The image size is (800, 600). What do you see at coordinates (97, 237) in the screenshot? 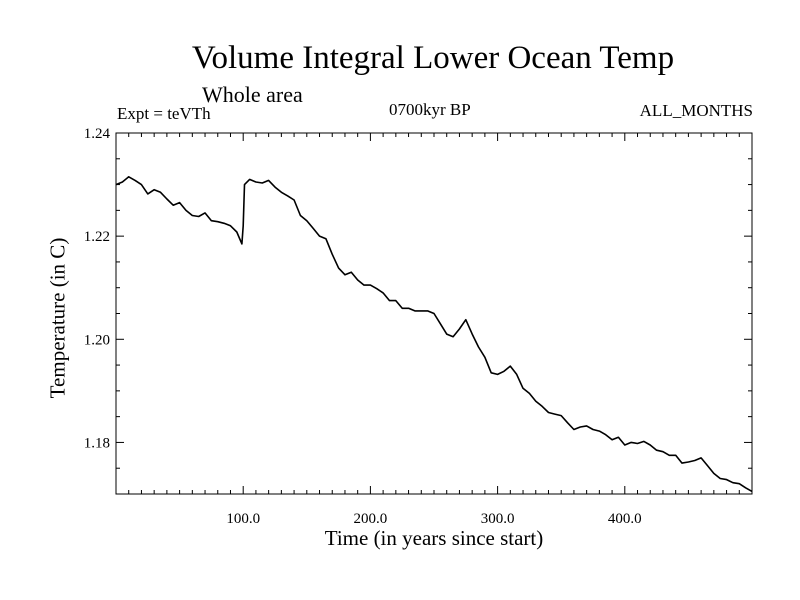
I see `y-tick-label: 1.22` at bounding box center [97, 237].